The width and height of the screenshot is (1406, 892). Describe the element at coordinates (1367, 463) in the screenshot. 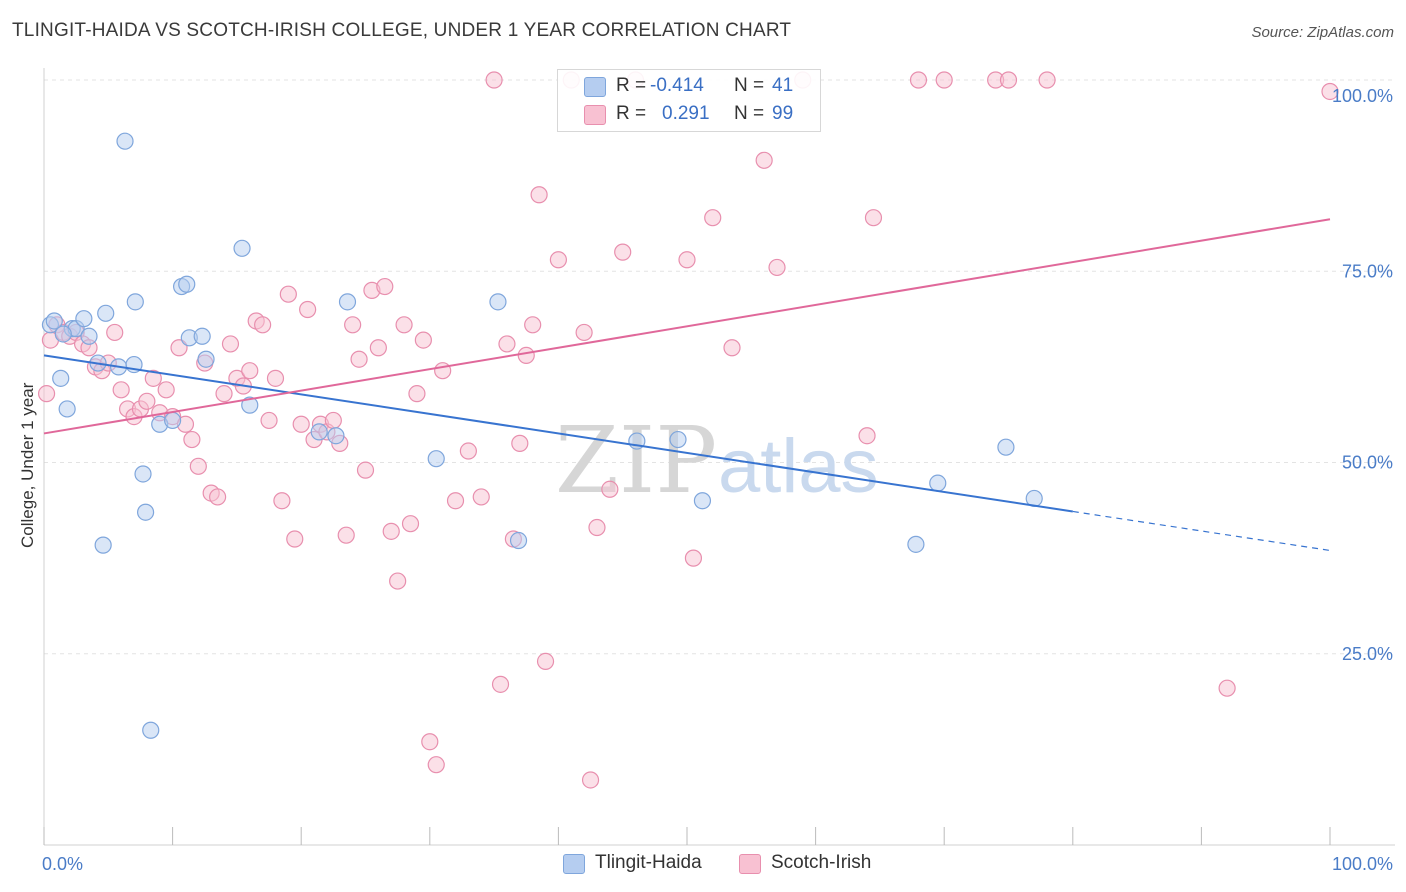

I see `y-tick-label: 50.0%` at that location.